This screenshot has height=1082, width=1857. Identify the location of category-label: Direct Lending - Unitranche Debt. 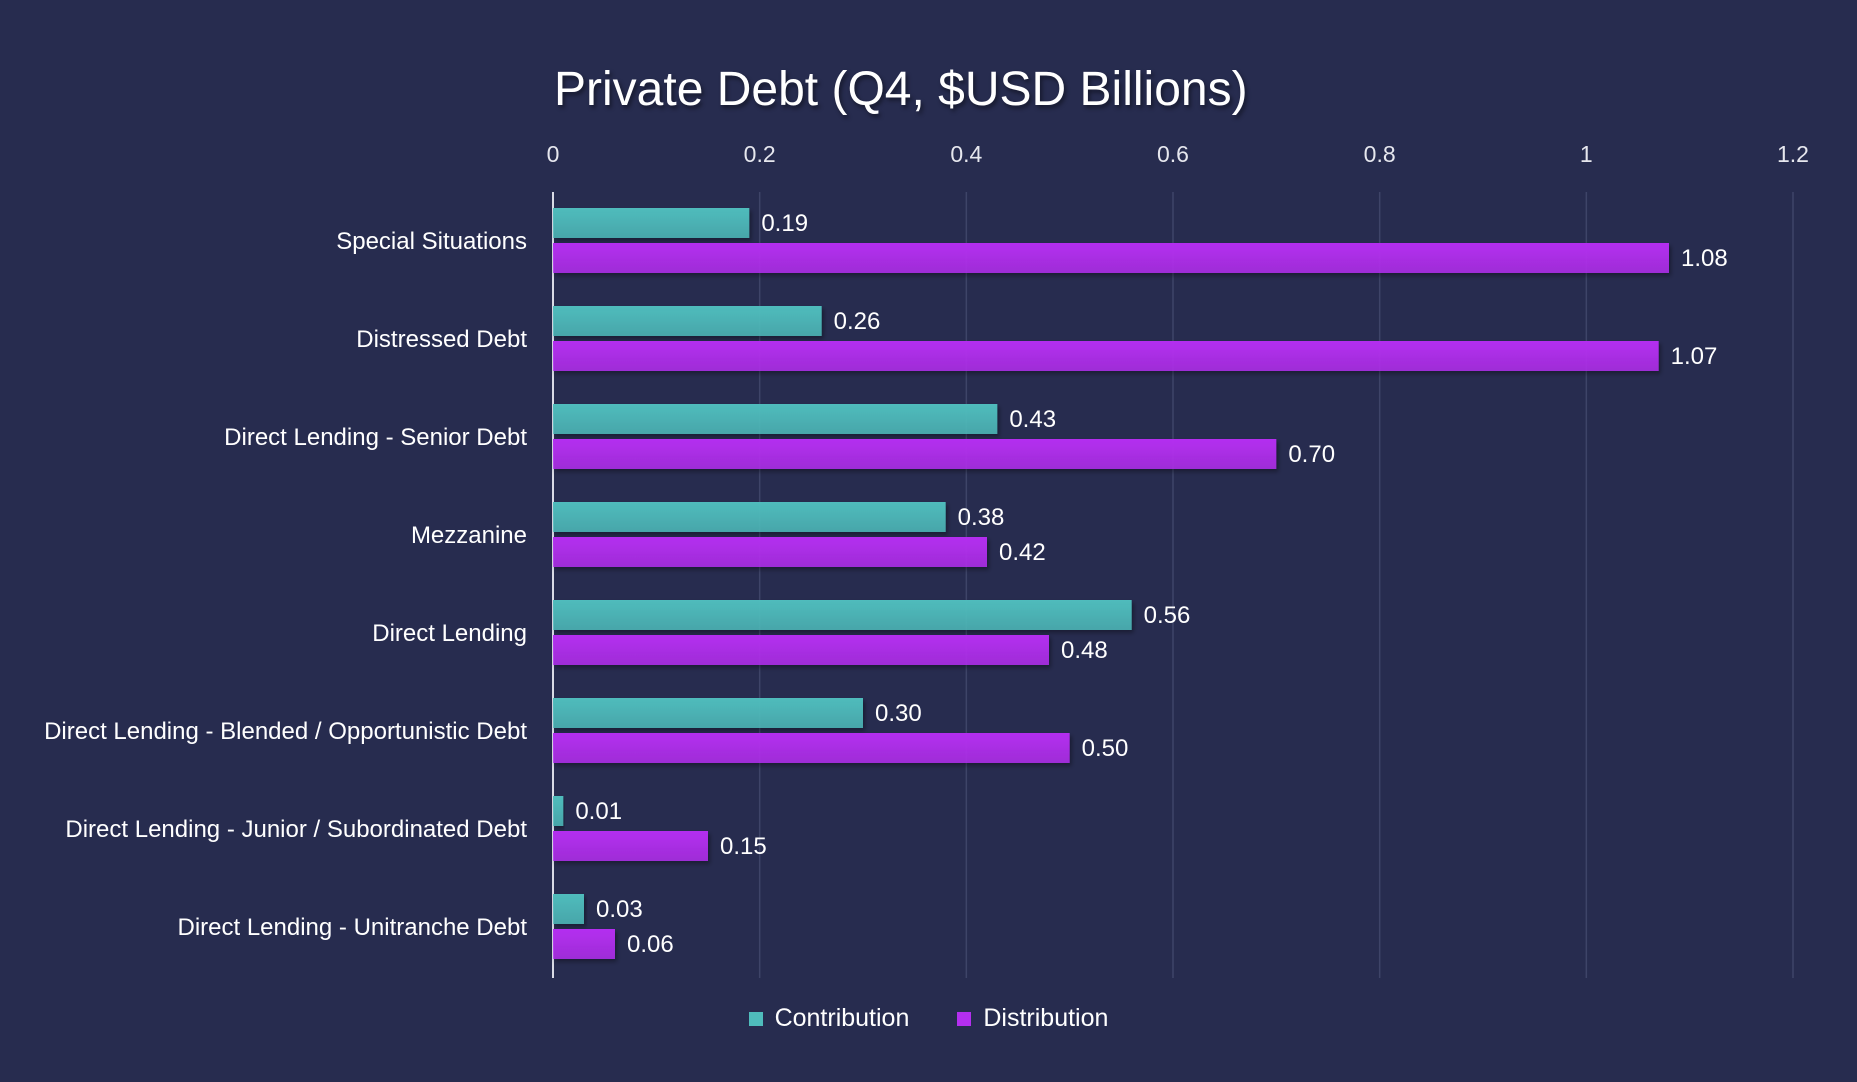
(352, 927).